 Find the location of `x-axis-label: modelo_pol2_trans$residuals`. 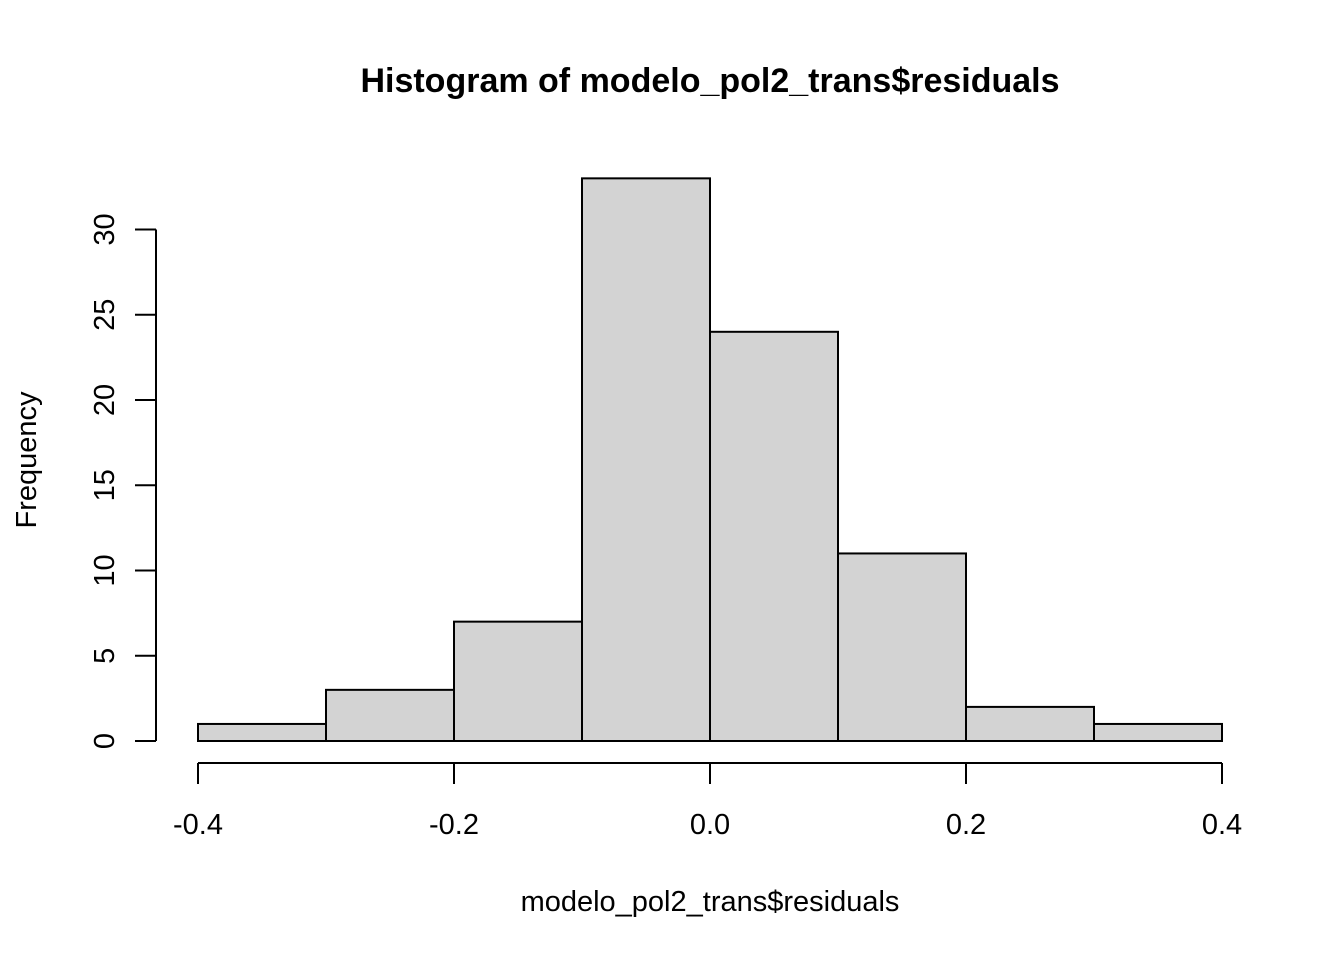

x-axis-label: modelo_pol2_trans$residuals is located at coordinates (710, 902).